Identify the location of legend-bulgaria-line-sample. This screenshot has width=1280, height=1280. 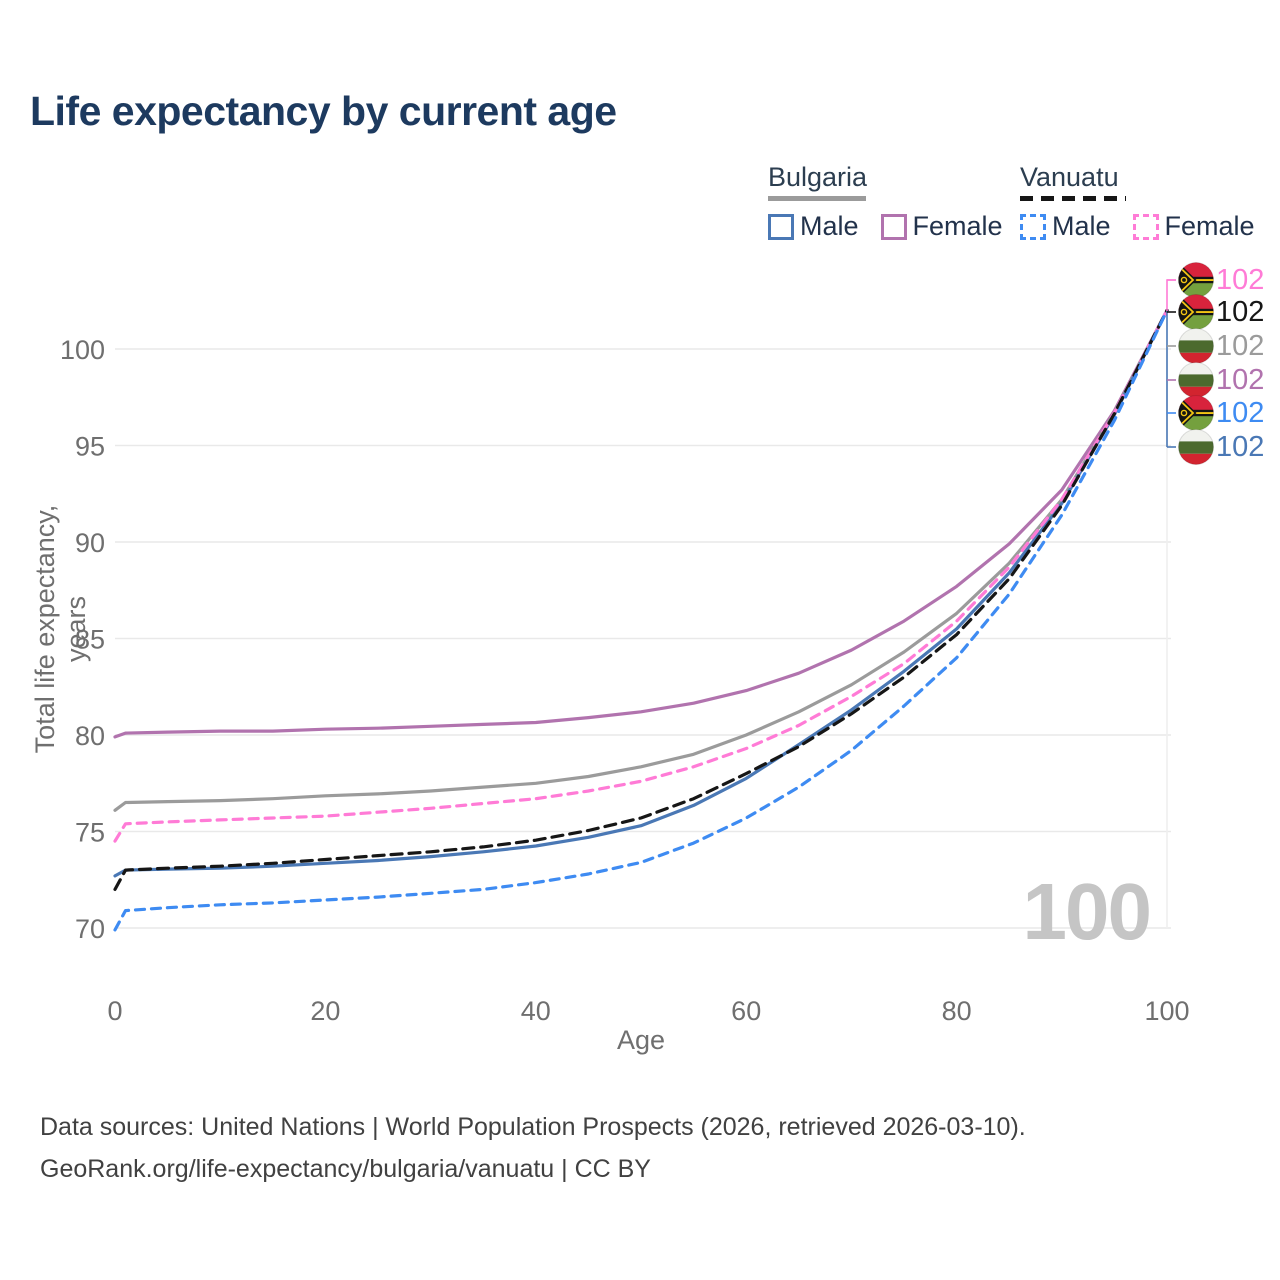
(817, 198).